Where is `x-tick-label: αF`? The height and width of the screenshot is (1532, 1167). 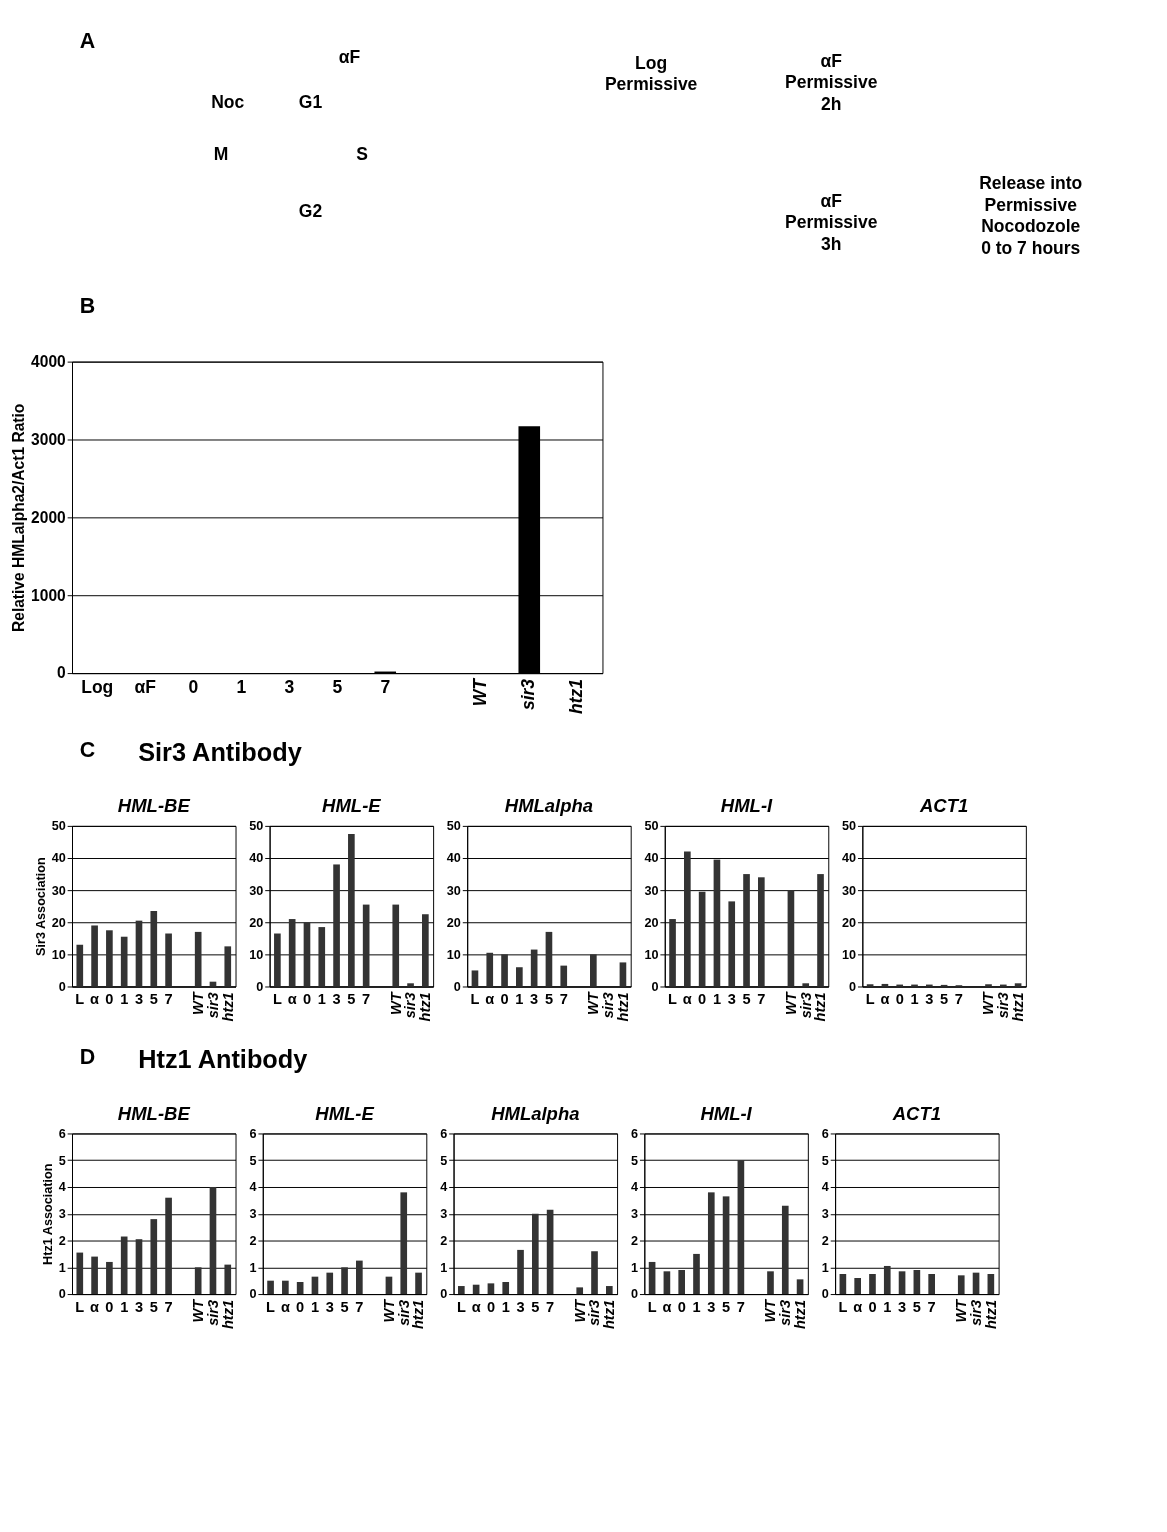 x-tick-label: αF is located at coordinates (145, 686).